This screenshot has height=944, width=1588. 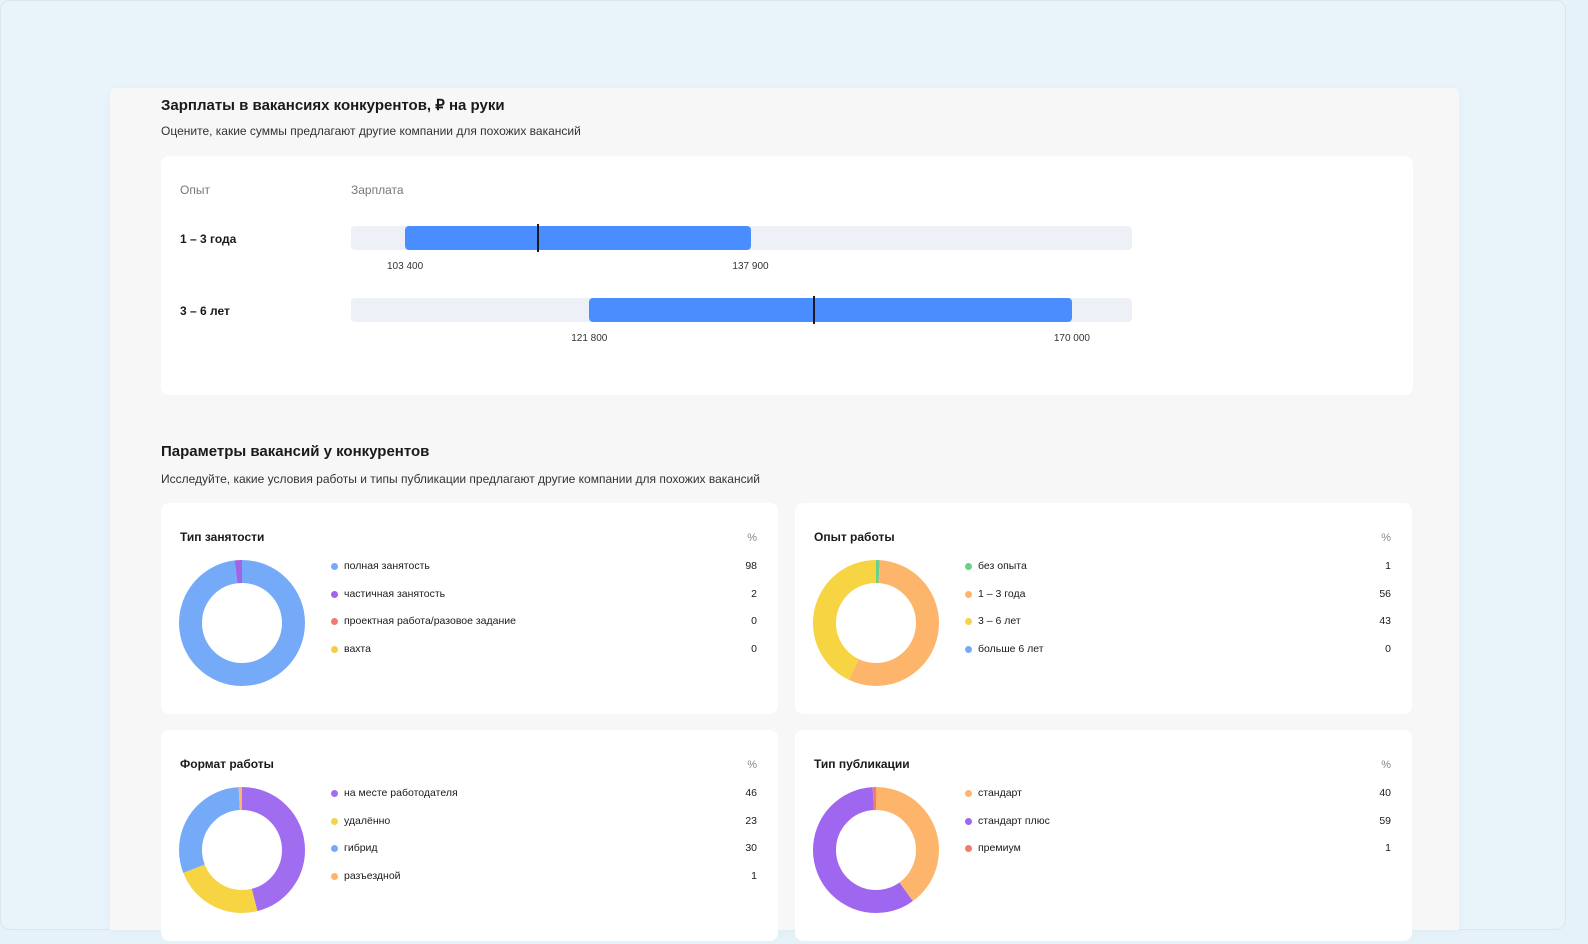 What do you see at coordinates (544, 655) in the screenshot?
I see `legend-item: вахта 0` at bounding box center [544, 655].